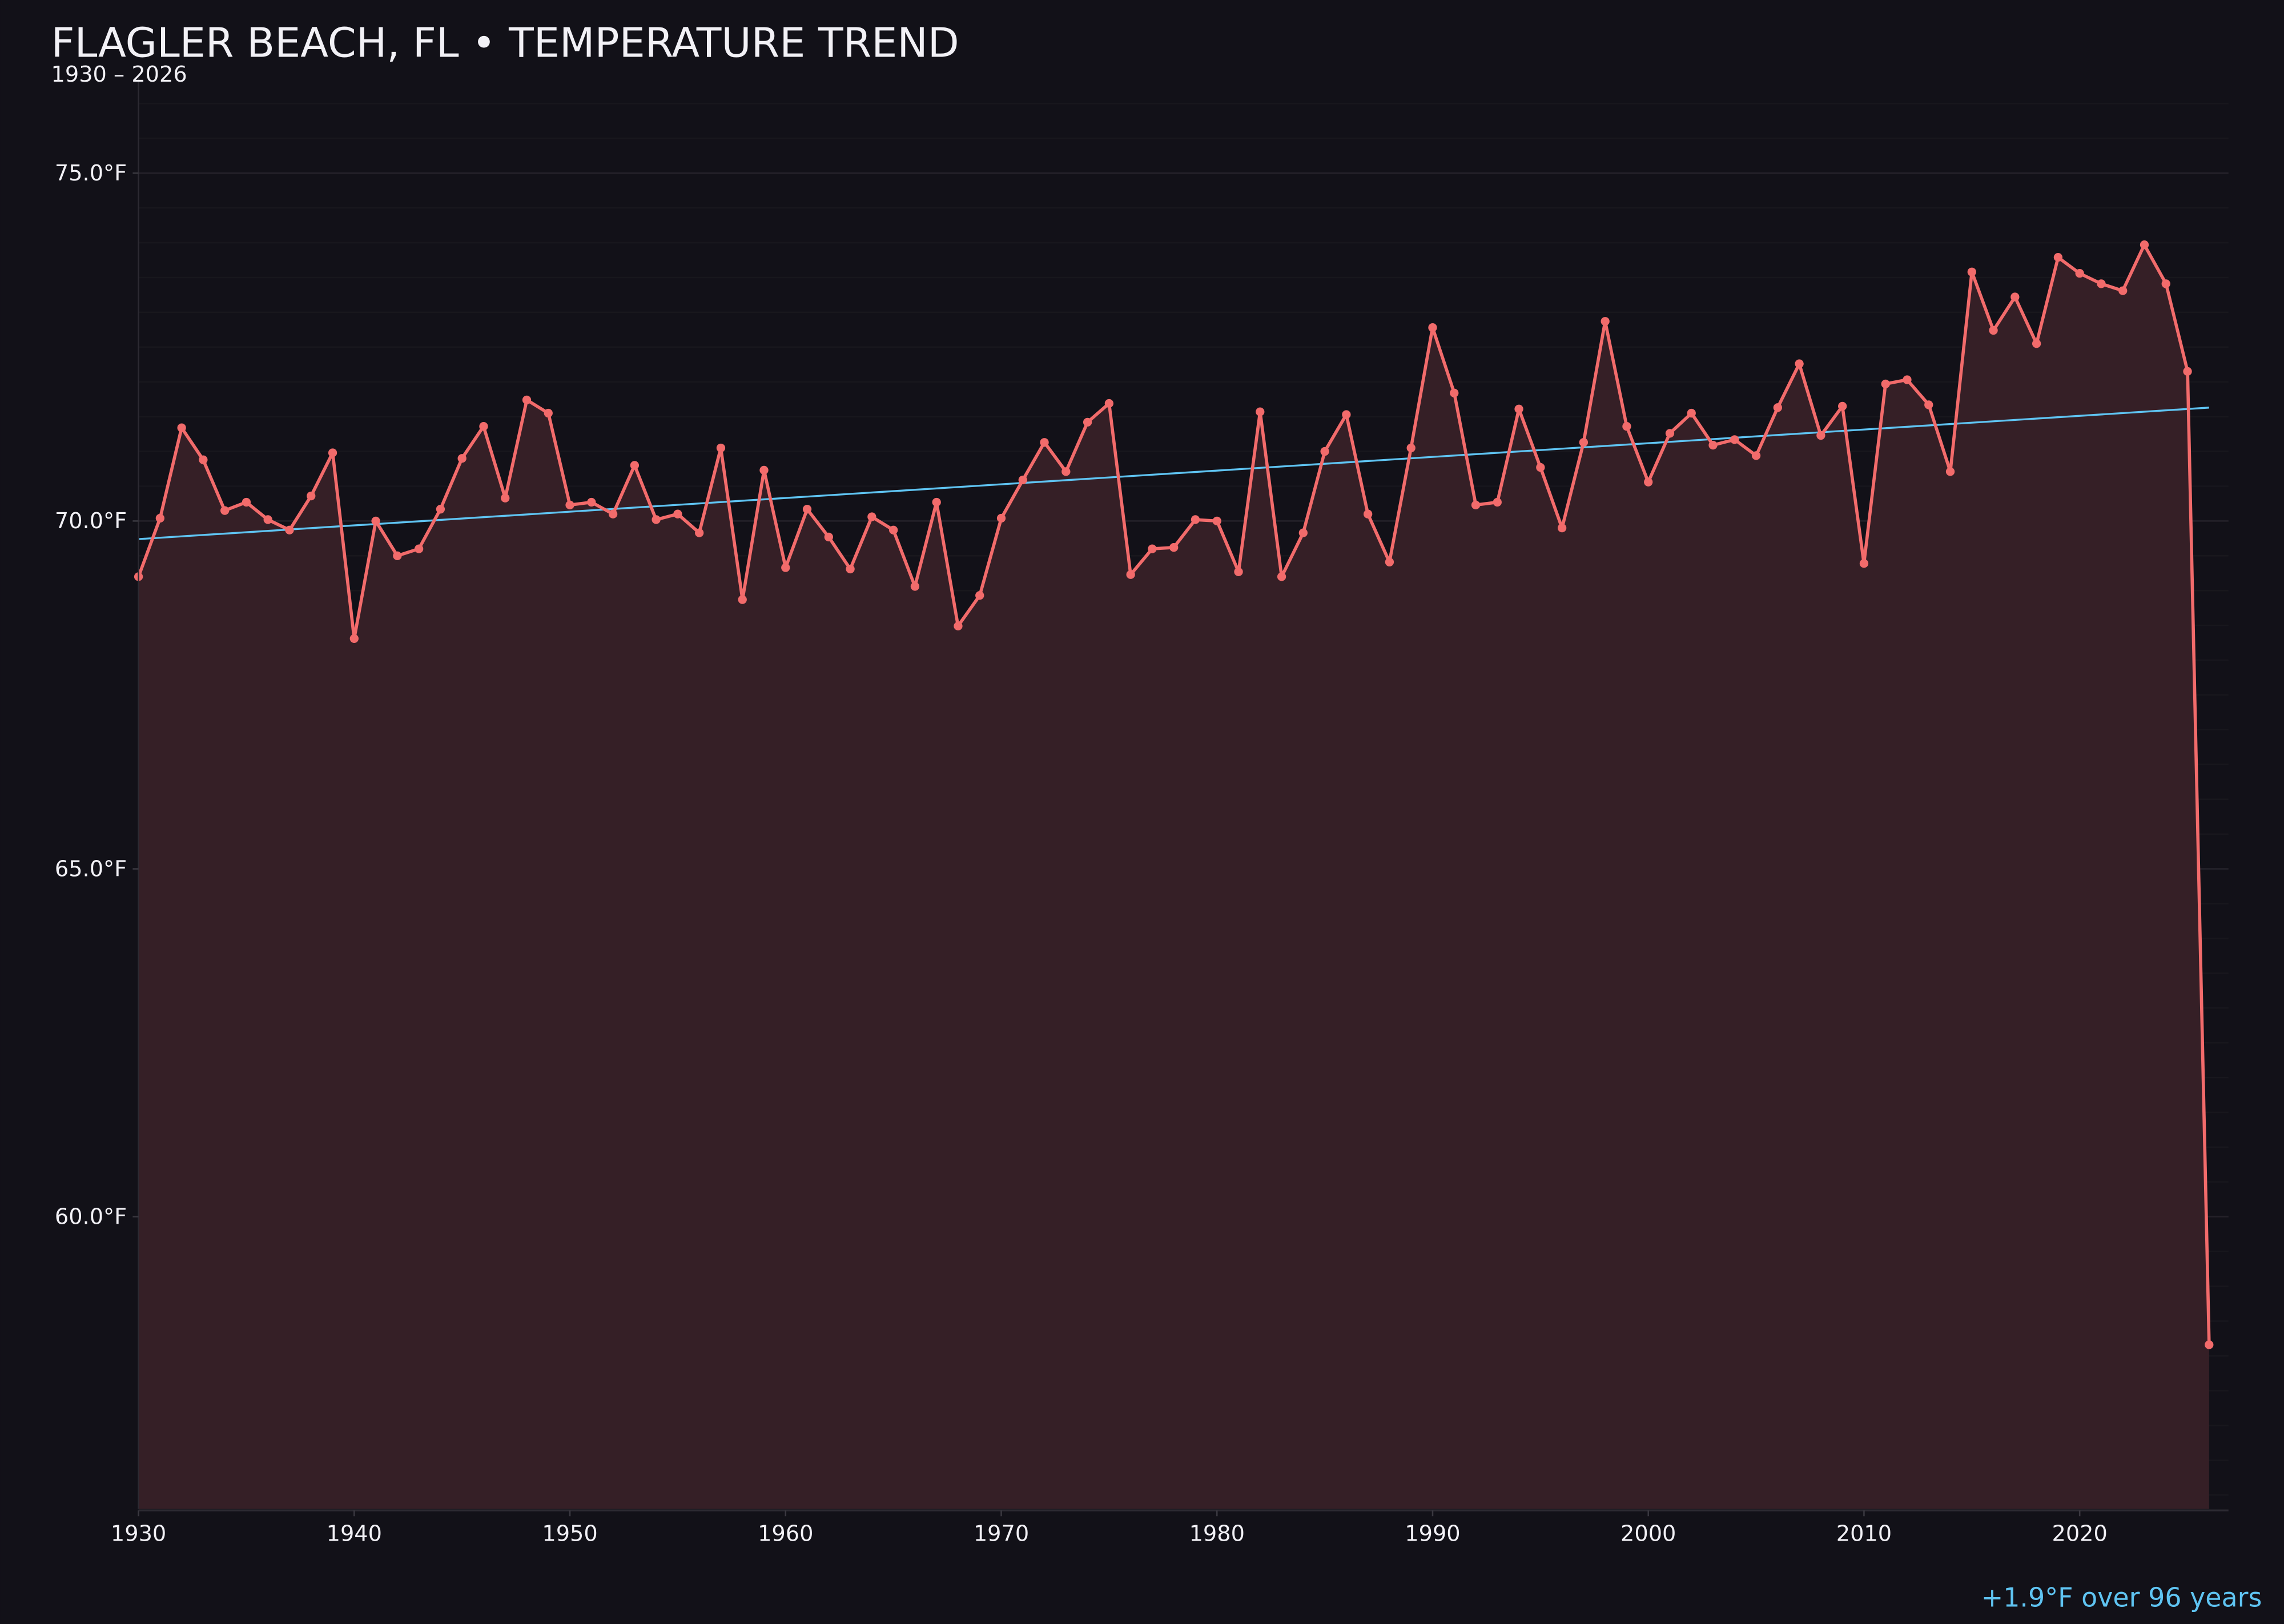  What do you see at coordinates (548, 413) in the screenshot?
I see `data-point-1949` at bounding box center [548, 413].